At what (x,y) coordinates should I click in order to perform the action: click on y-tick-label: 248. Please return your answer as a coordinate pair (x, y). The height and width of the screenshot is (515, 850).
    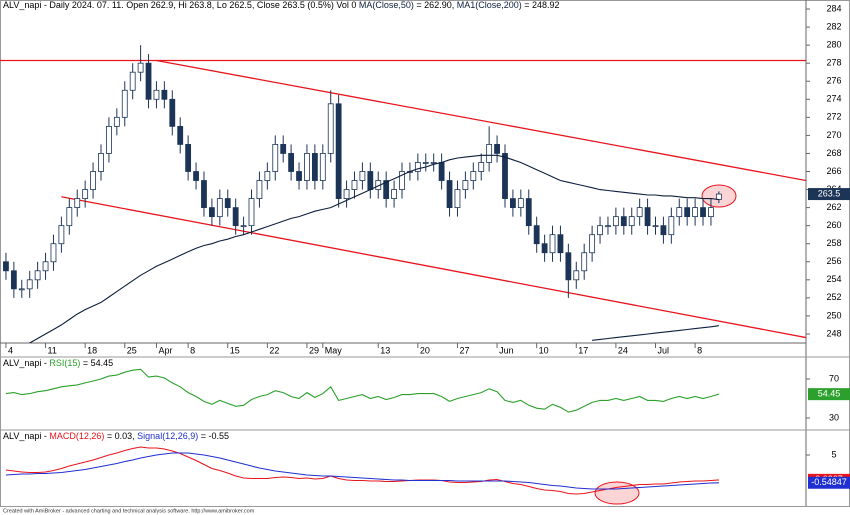
    Looking at the image, I should click on (833, 333).